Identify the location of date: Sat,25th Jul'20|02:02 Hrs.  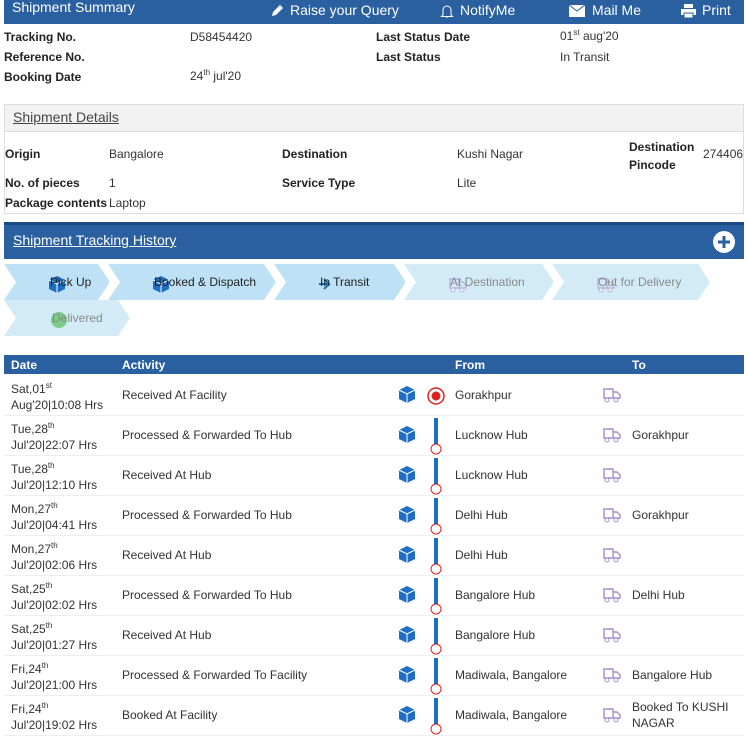
(54, 595).